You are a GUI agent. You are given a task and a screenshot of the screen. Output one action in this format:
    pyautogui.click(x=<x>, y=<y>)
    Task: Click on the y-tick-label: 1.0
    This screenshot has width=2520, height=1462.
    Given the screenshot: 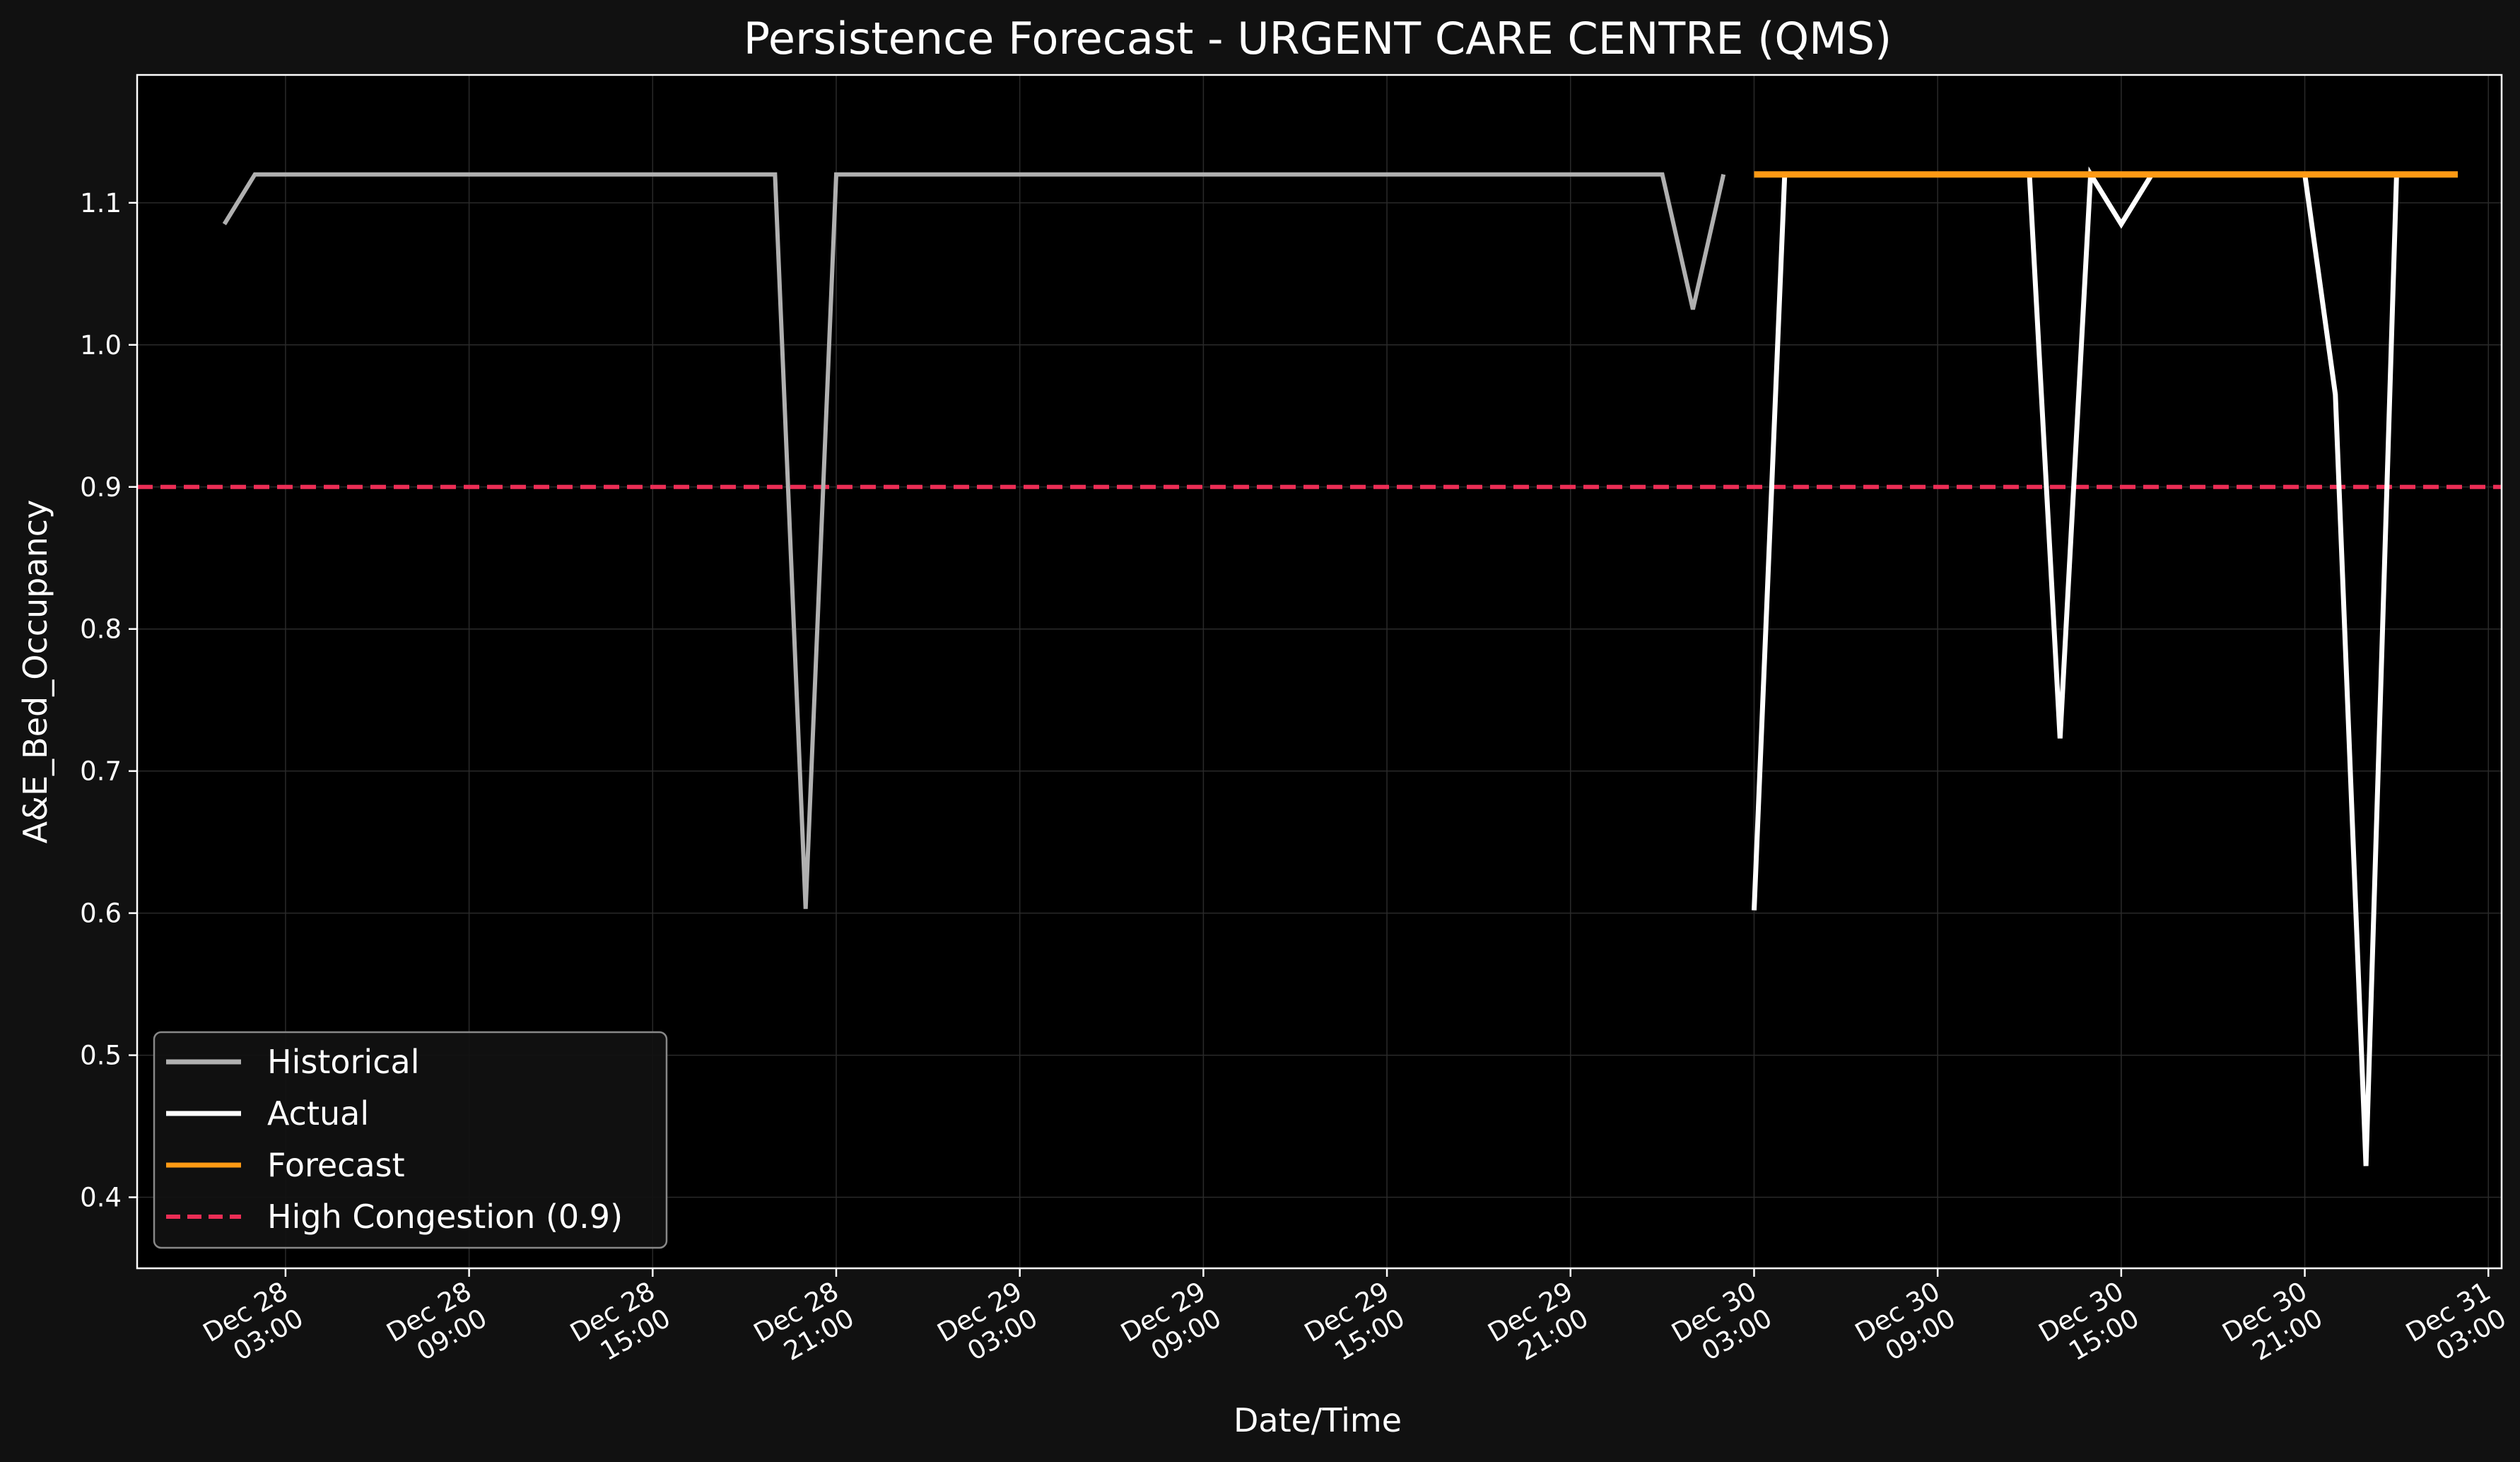 What is the action you would take?
    pyautogui.click(x=101, y=345)
    